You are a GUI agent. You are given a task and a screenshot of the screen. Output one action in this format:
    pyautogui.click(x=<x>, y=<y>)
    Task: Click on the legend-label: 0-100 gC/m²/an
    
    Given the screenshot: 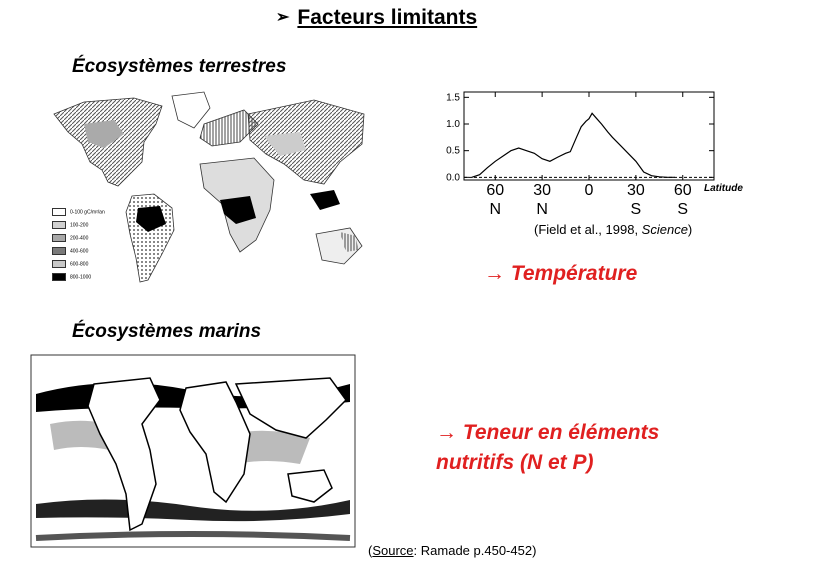 What is the action you would take?
    pyautogui.click(x=87, y=212)
    